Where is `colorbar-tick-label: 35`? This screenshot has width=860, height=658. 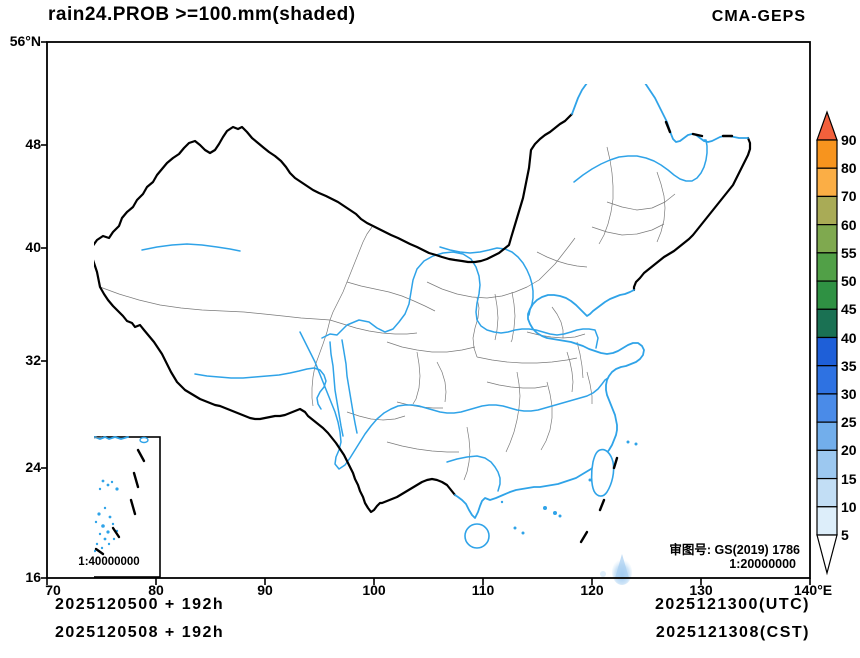 colorbar-tick-label: 35 is located at coordinates (849, 365).